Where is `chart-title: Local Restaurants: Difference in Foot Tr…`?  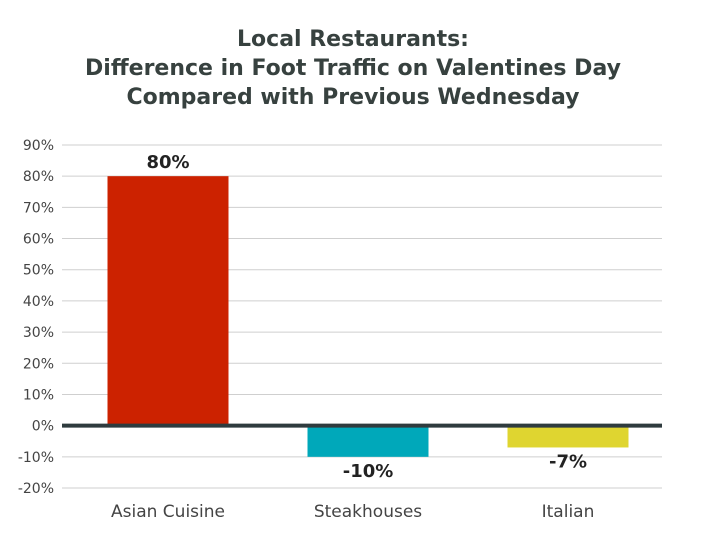
chart-title: Local Restaurants: Difference in Foot Tr… is located at coordinates (353, 68).